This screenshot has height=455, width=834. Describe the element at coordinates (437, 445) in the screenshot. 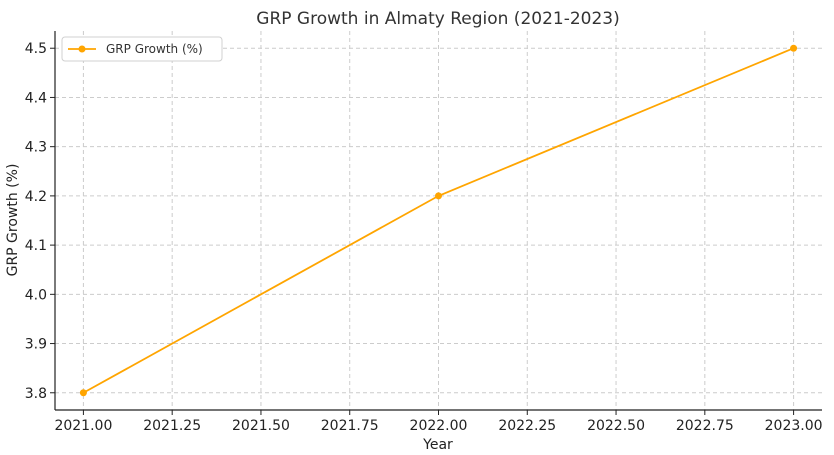

I see `x-axis-label: Year` at that location.